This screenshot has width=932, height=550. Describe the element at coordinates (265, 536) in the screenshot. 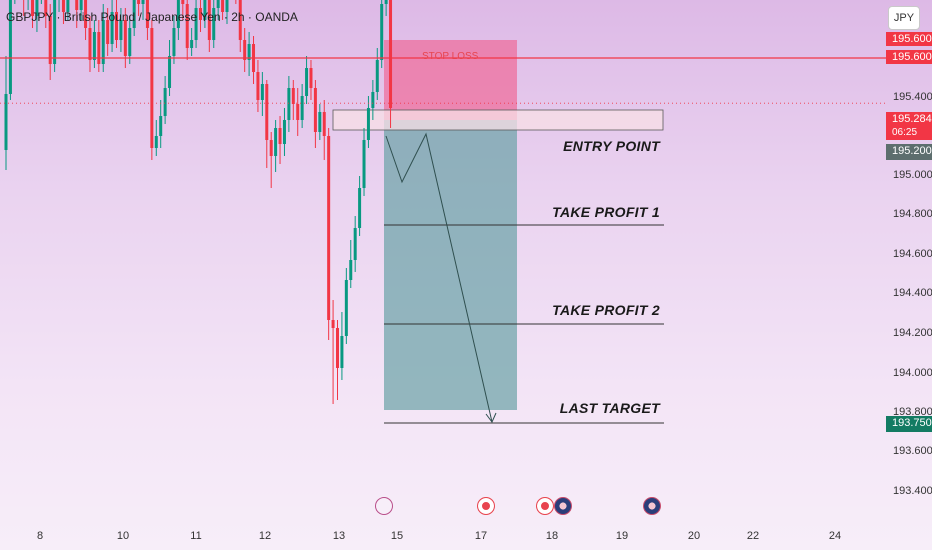

I see `time-tick-label: 12` at that location.